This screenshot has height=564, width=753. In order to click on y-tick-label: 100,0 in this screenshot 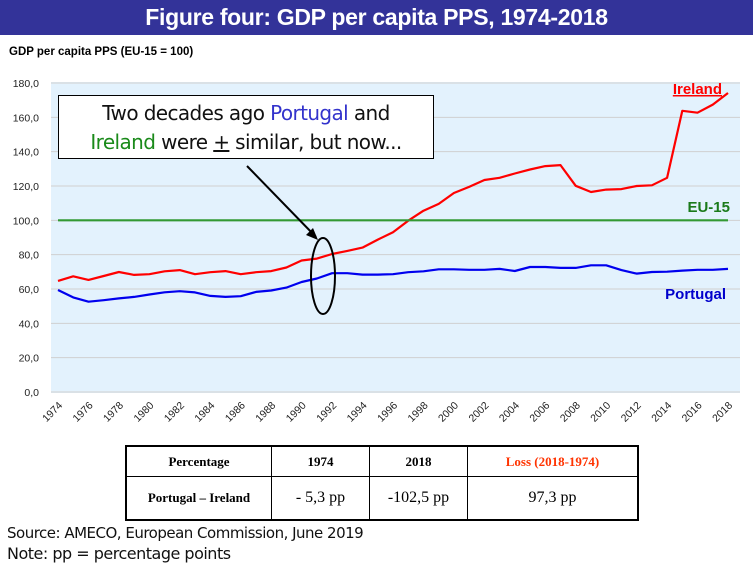, I will do `click(26, 221)`.